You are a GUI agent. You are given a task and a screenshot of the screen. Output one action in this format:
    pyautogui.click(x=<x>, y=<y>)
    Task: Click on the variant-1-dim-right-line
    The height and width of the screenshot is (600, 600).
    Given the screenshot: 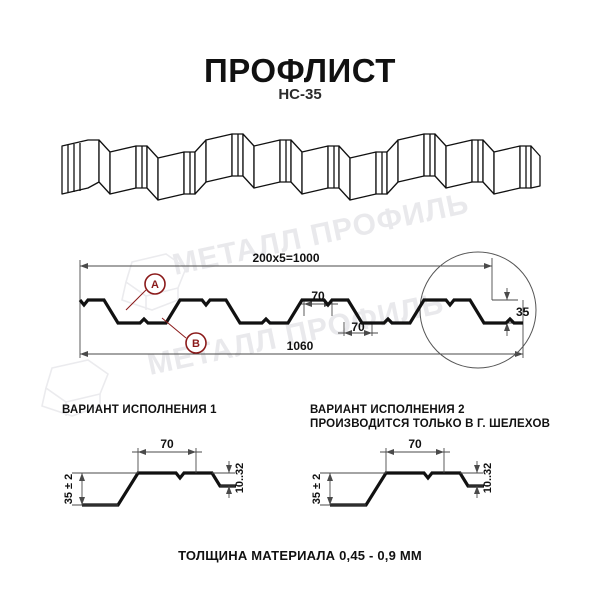 What is the action you would take?
    pyautogui.click(x=223, y=479)
    